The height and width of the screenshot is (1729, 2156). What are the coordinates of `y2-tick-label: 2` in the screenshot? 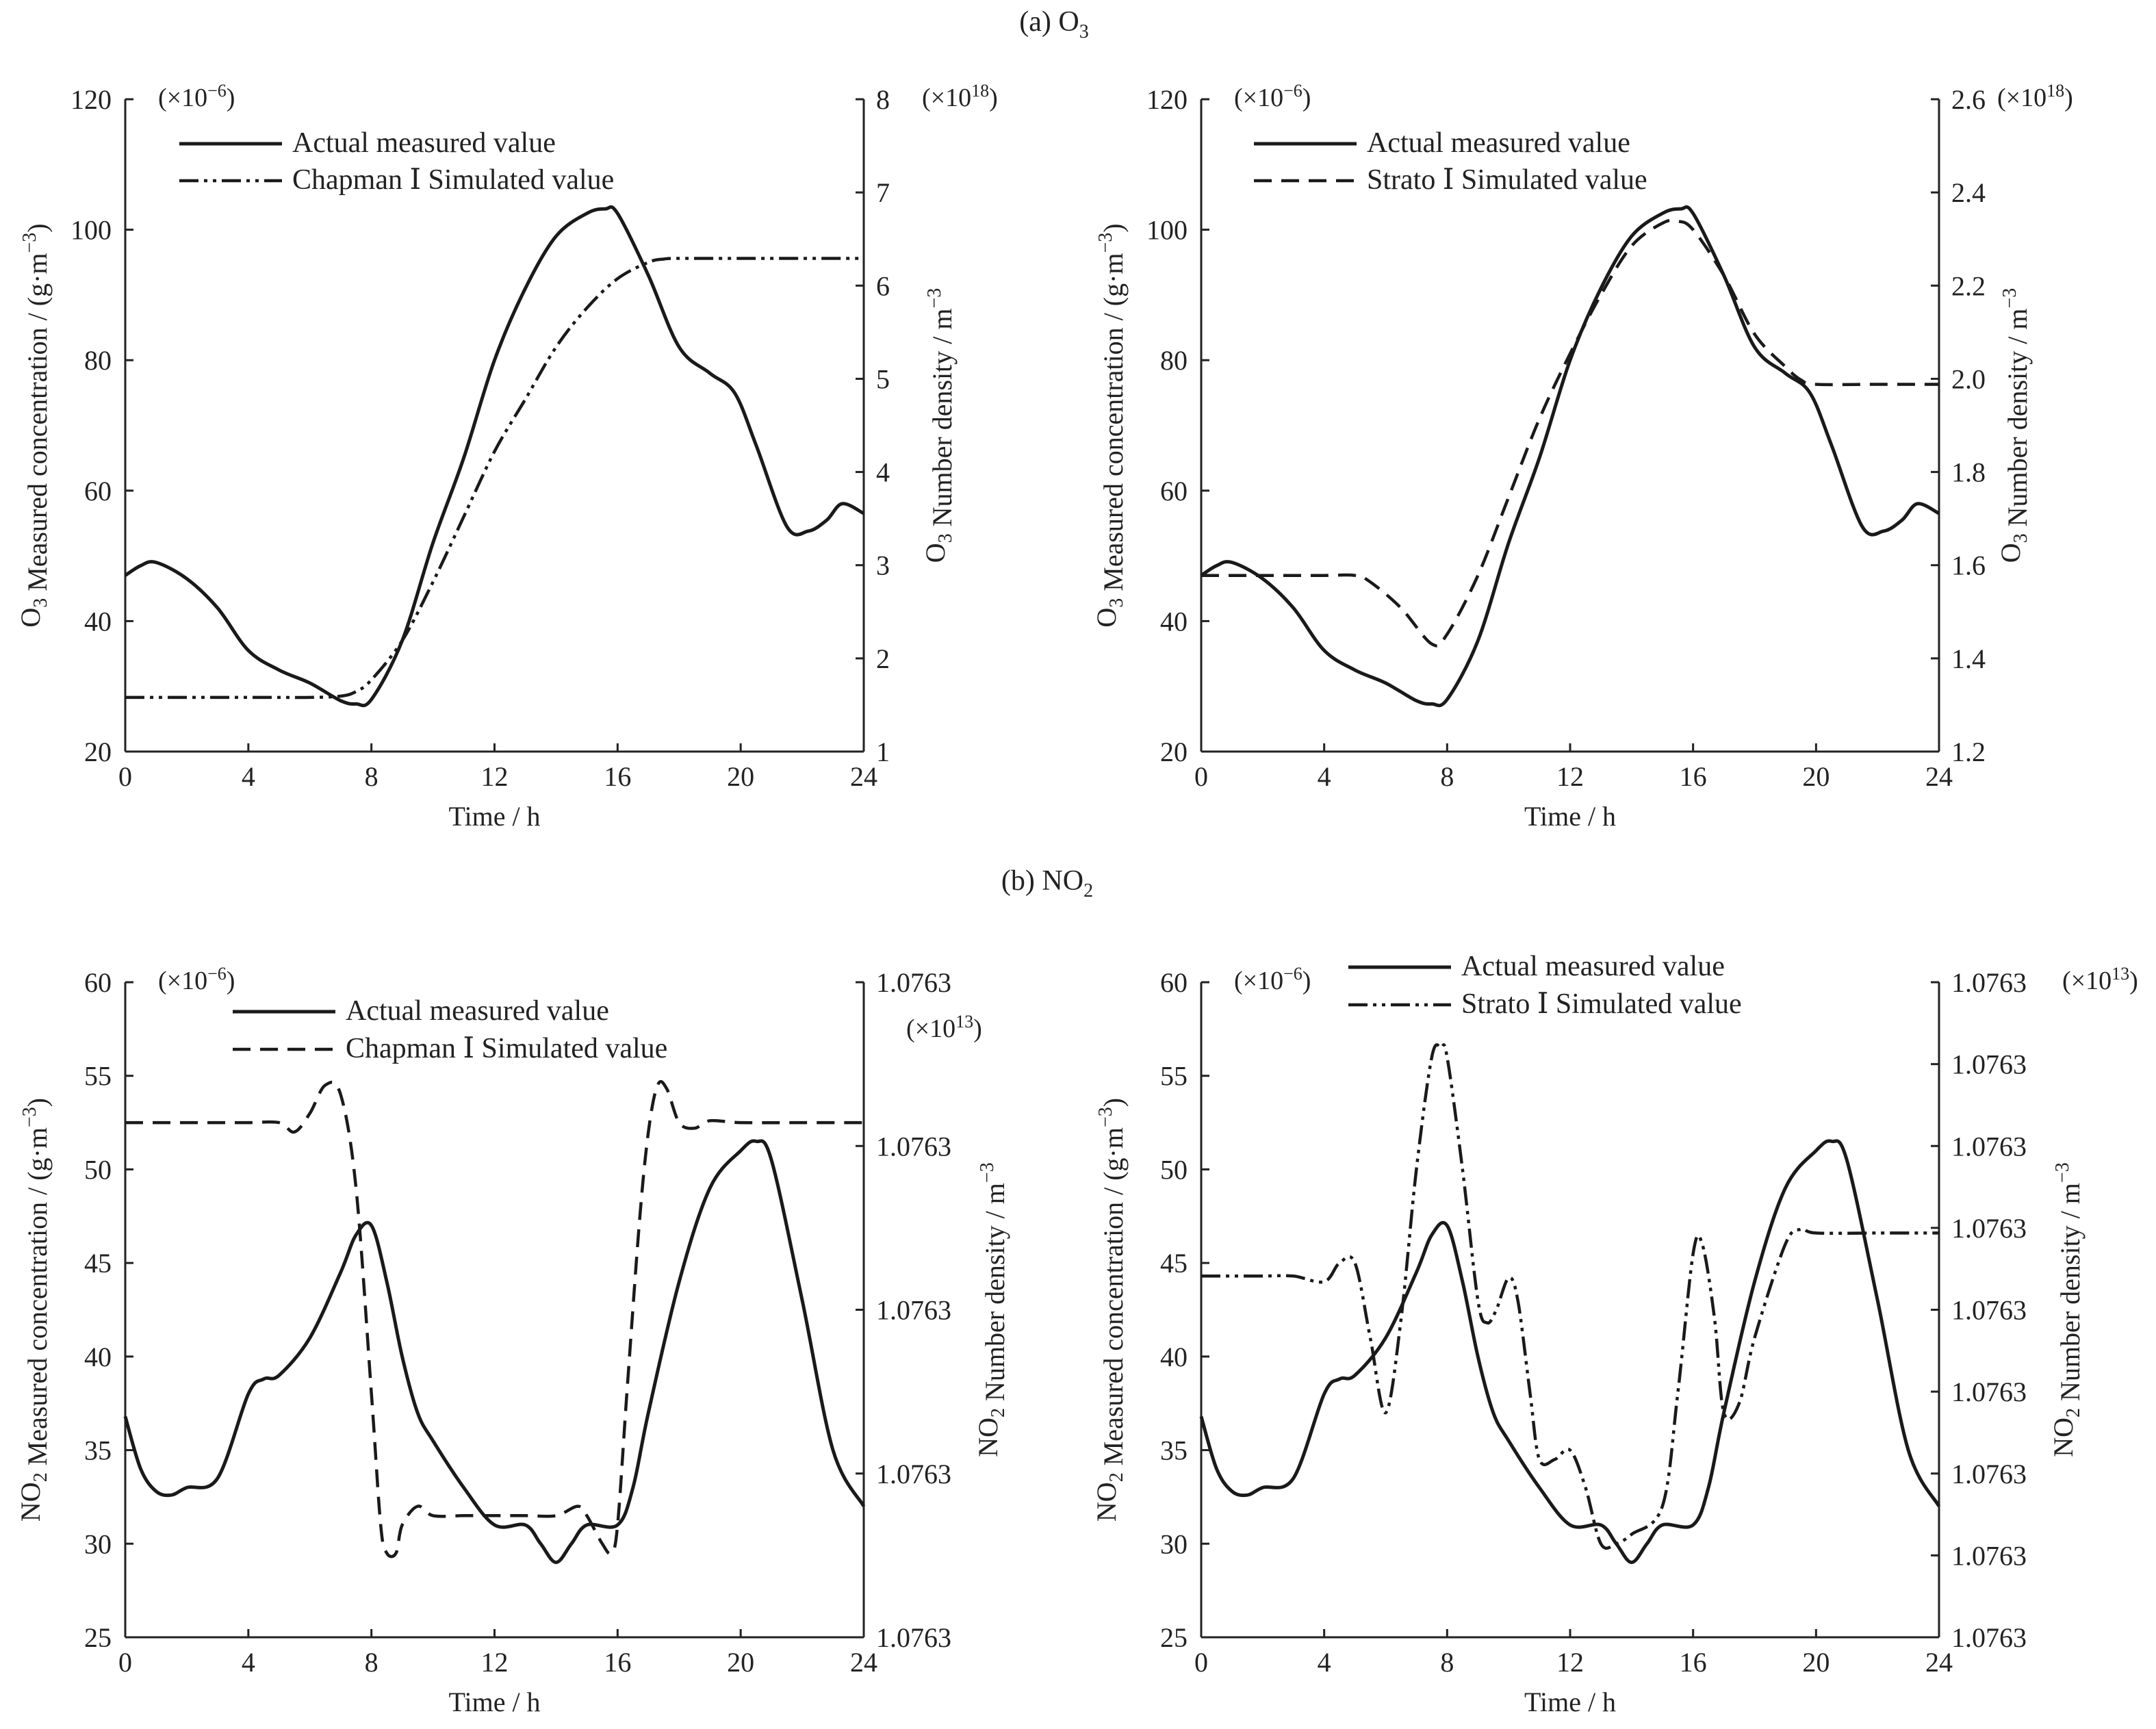 It's located at (883, 658).